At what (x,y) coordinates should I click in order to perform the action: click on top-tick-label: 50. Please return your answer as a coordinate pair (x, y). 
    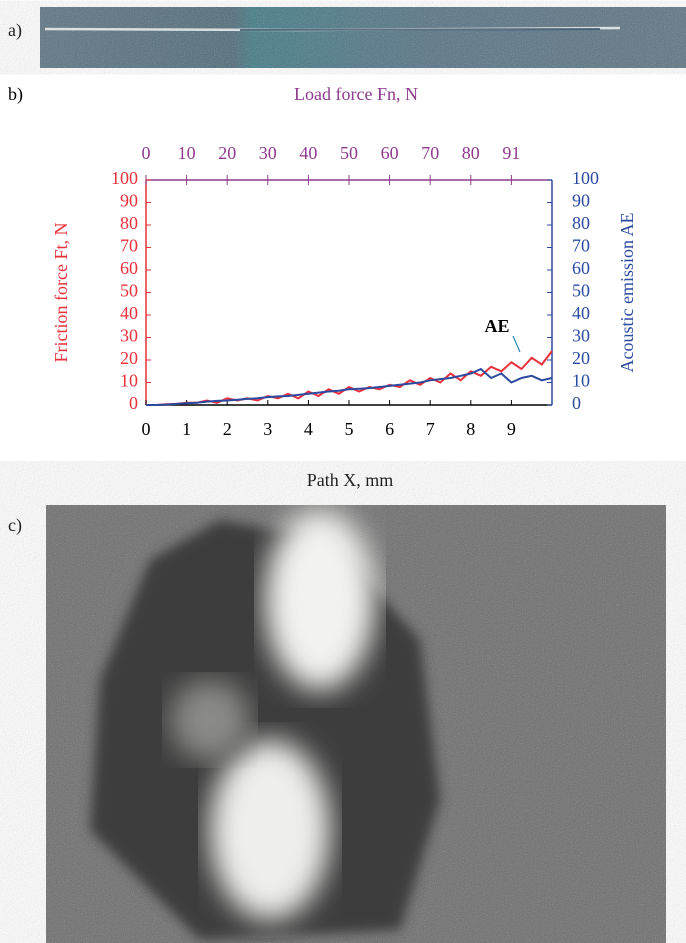
    Looking at the image, I should click on (349, 153).